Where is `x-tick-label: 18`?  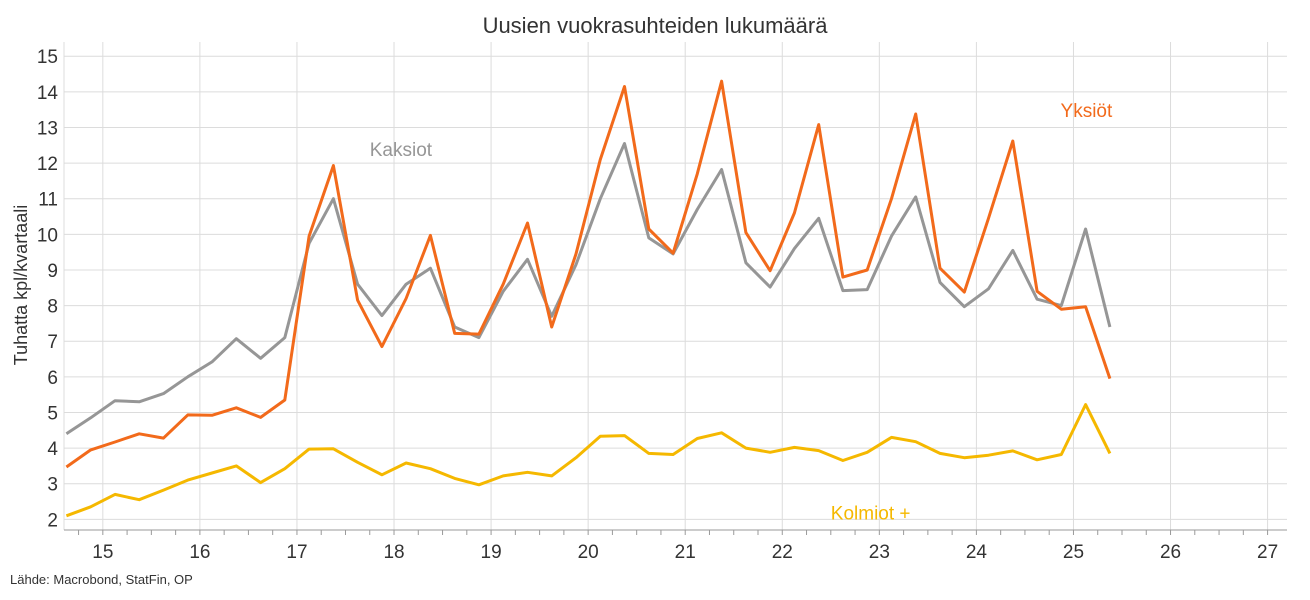
x-tick-label: 18 is located at coordinates (393, 552).